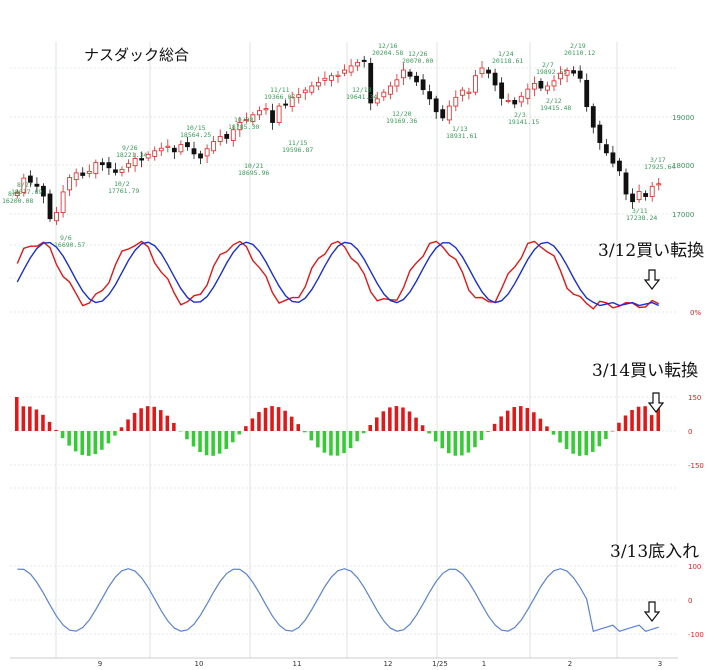  I want to click on x-tick-label: 2, so click(570, 664).